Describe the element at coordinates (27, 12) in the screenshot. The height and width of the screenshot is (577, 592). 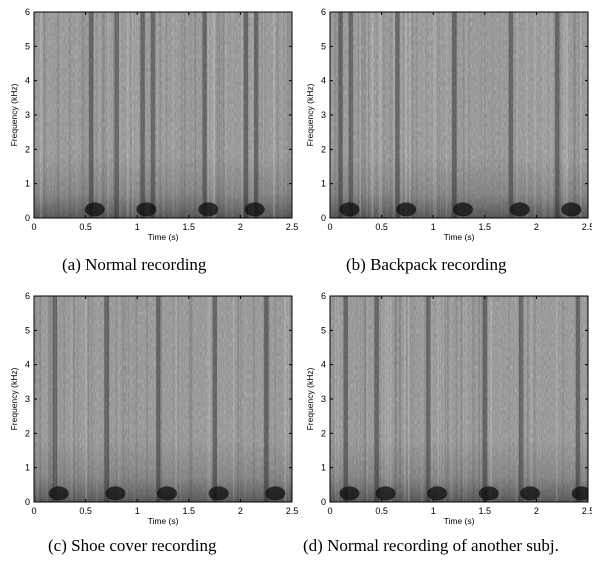
I see `y-tick-label: 6` at that location.